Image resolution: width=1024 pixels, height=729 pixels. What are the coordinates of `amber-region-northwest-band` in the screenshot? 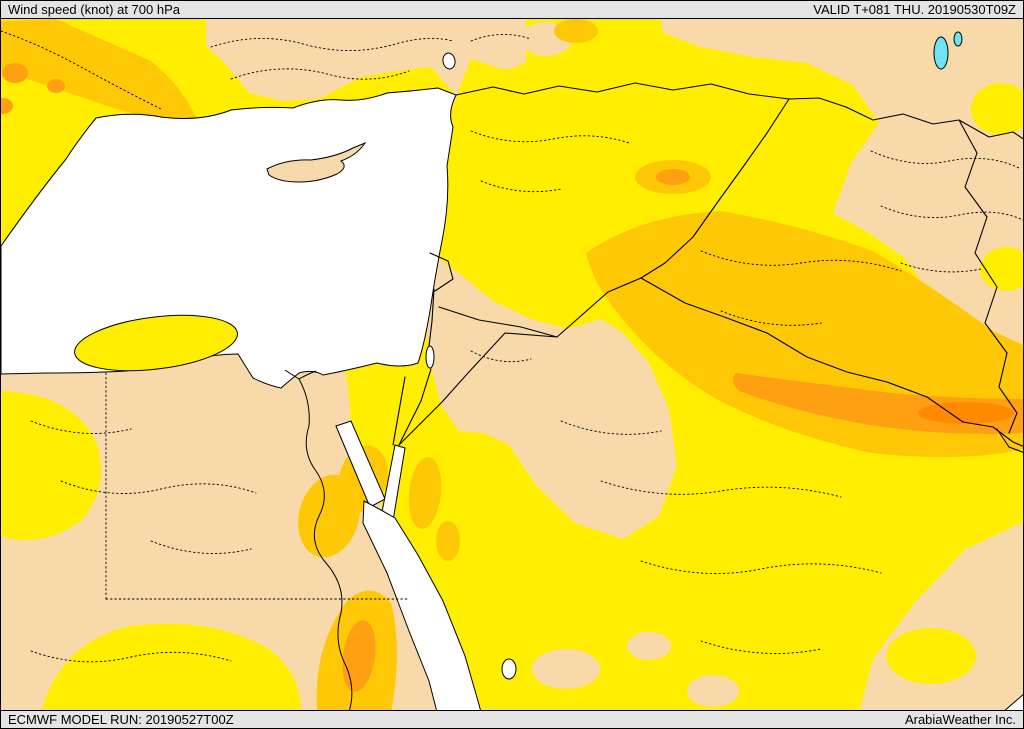 It's located at (99, 69).